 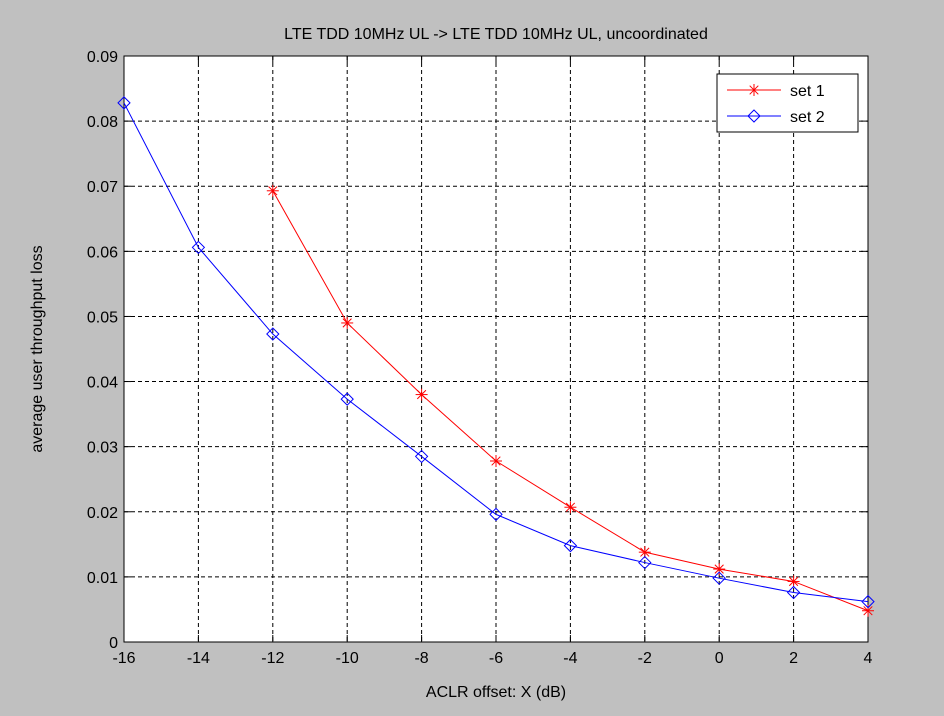 I want to click on legend-label-set-1: set 1, so click(x=807, y=91).